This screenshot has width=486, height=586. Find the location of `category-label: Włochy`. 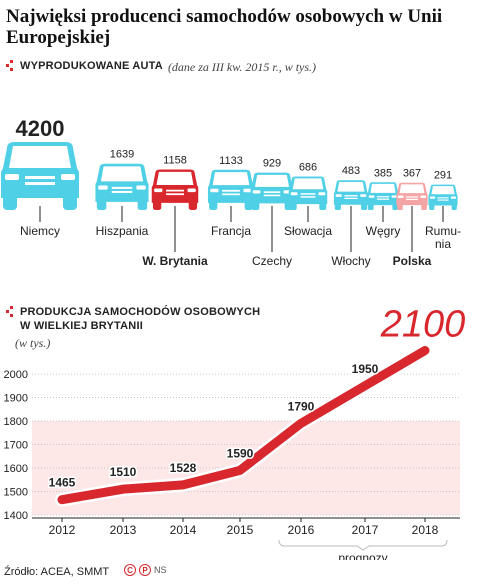

category-label: Włochy is located at coordinates (350, 261).